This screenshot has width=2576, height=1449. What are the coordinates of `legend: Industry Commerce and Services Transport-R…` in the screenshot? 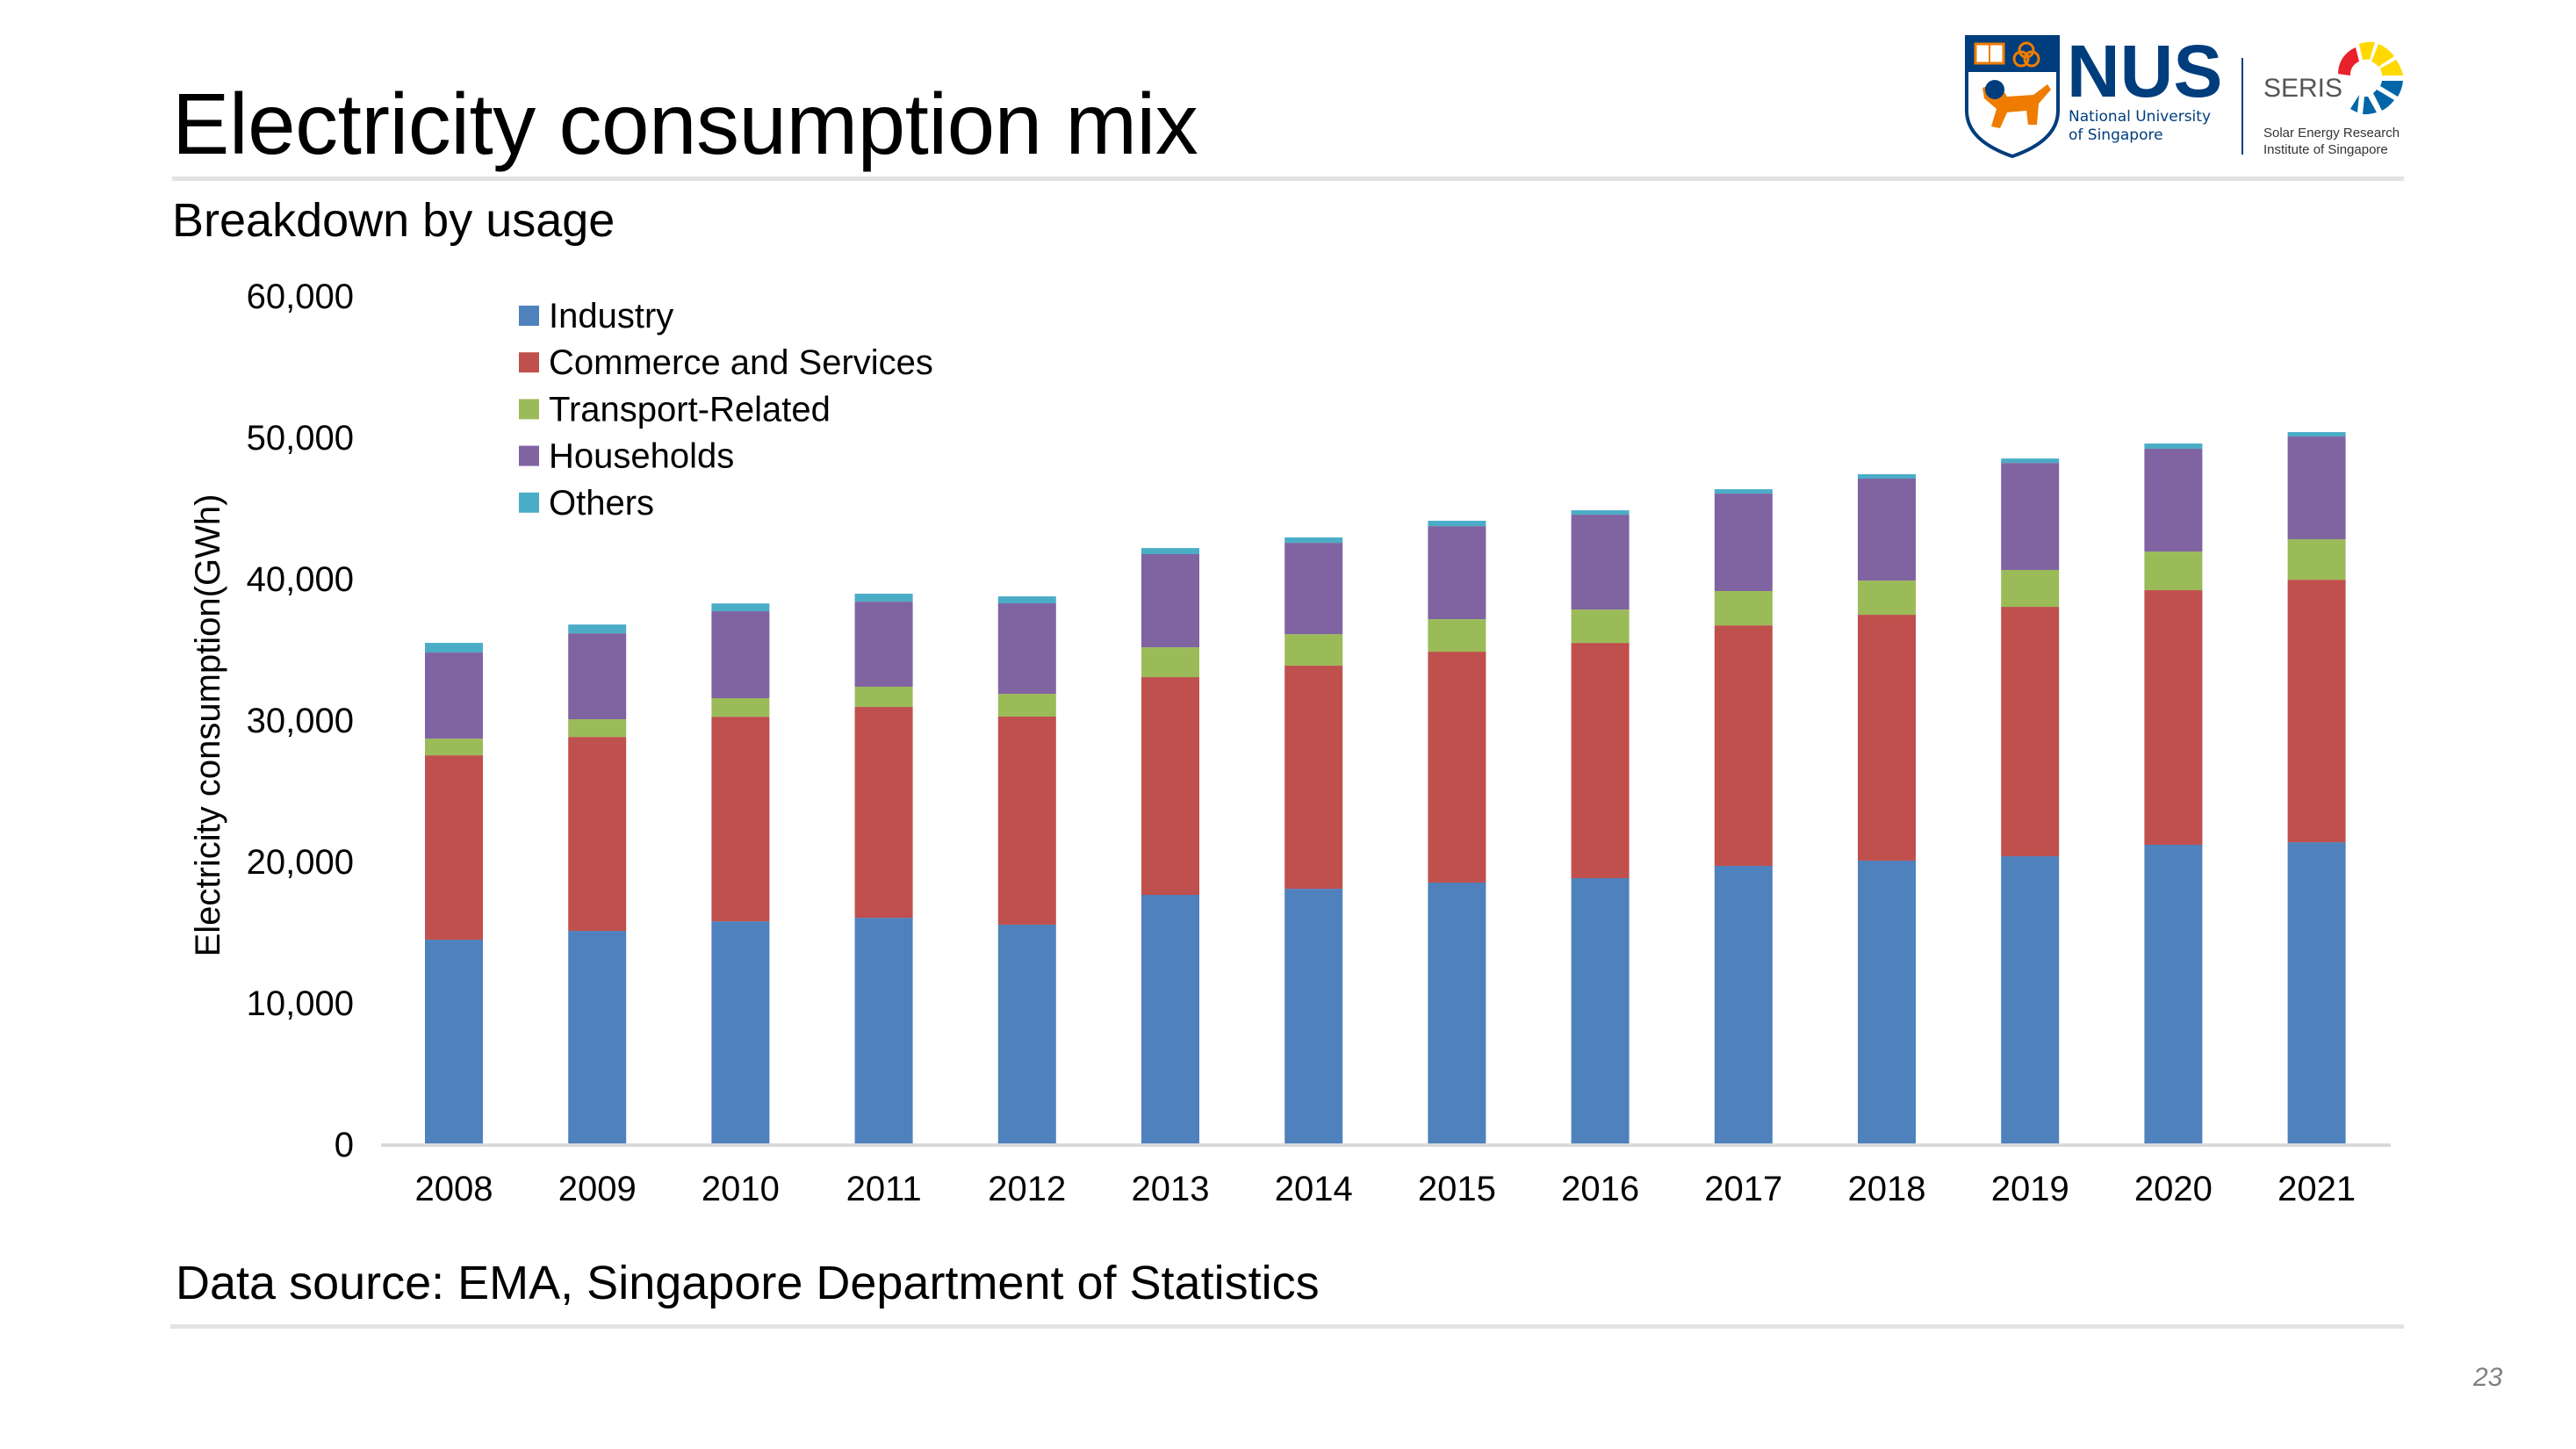 It's located at (726, 410).